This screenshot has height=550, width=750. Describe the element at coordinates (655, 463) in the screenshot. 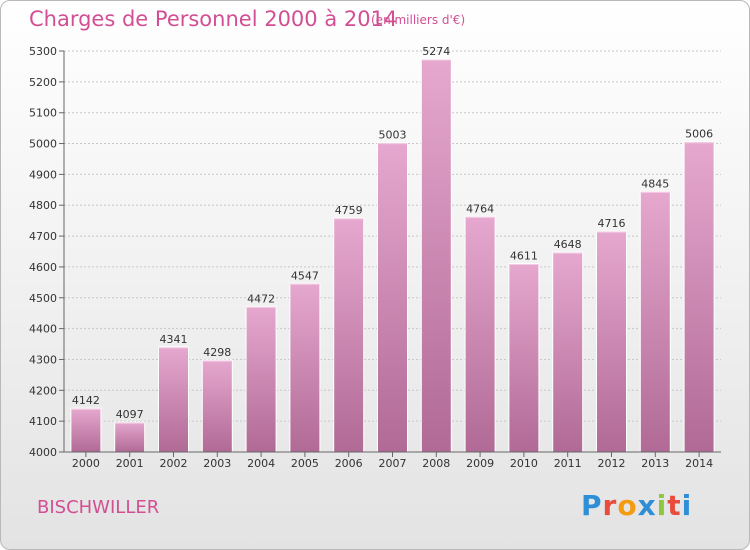

I see `x-tick-label: 2013` at that location.